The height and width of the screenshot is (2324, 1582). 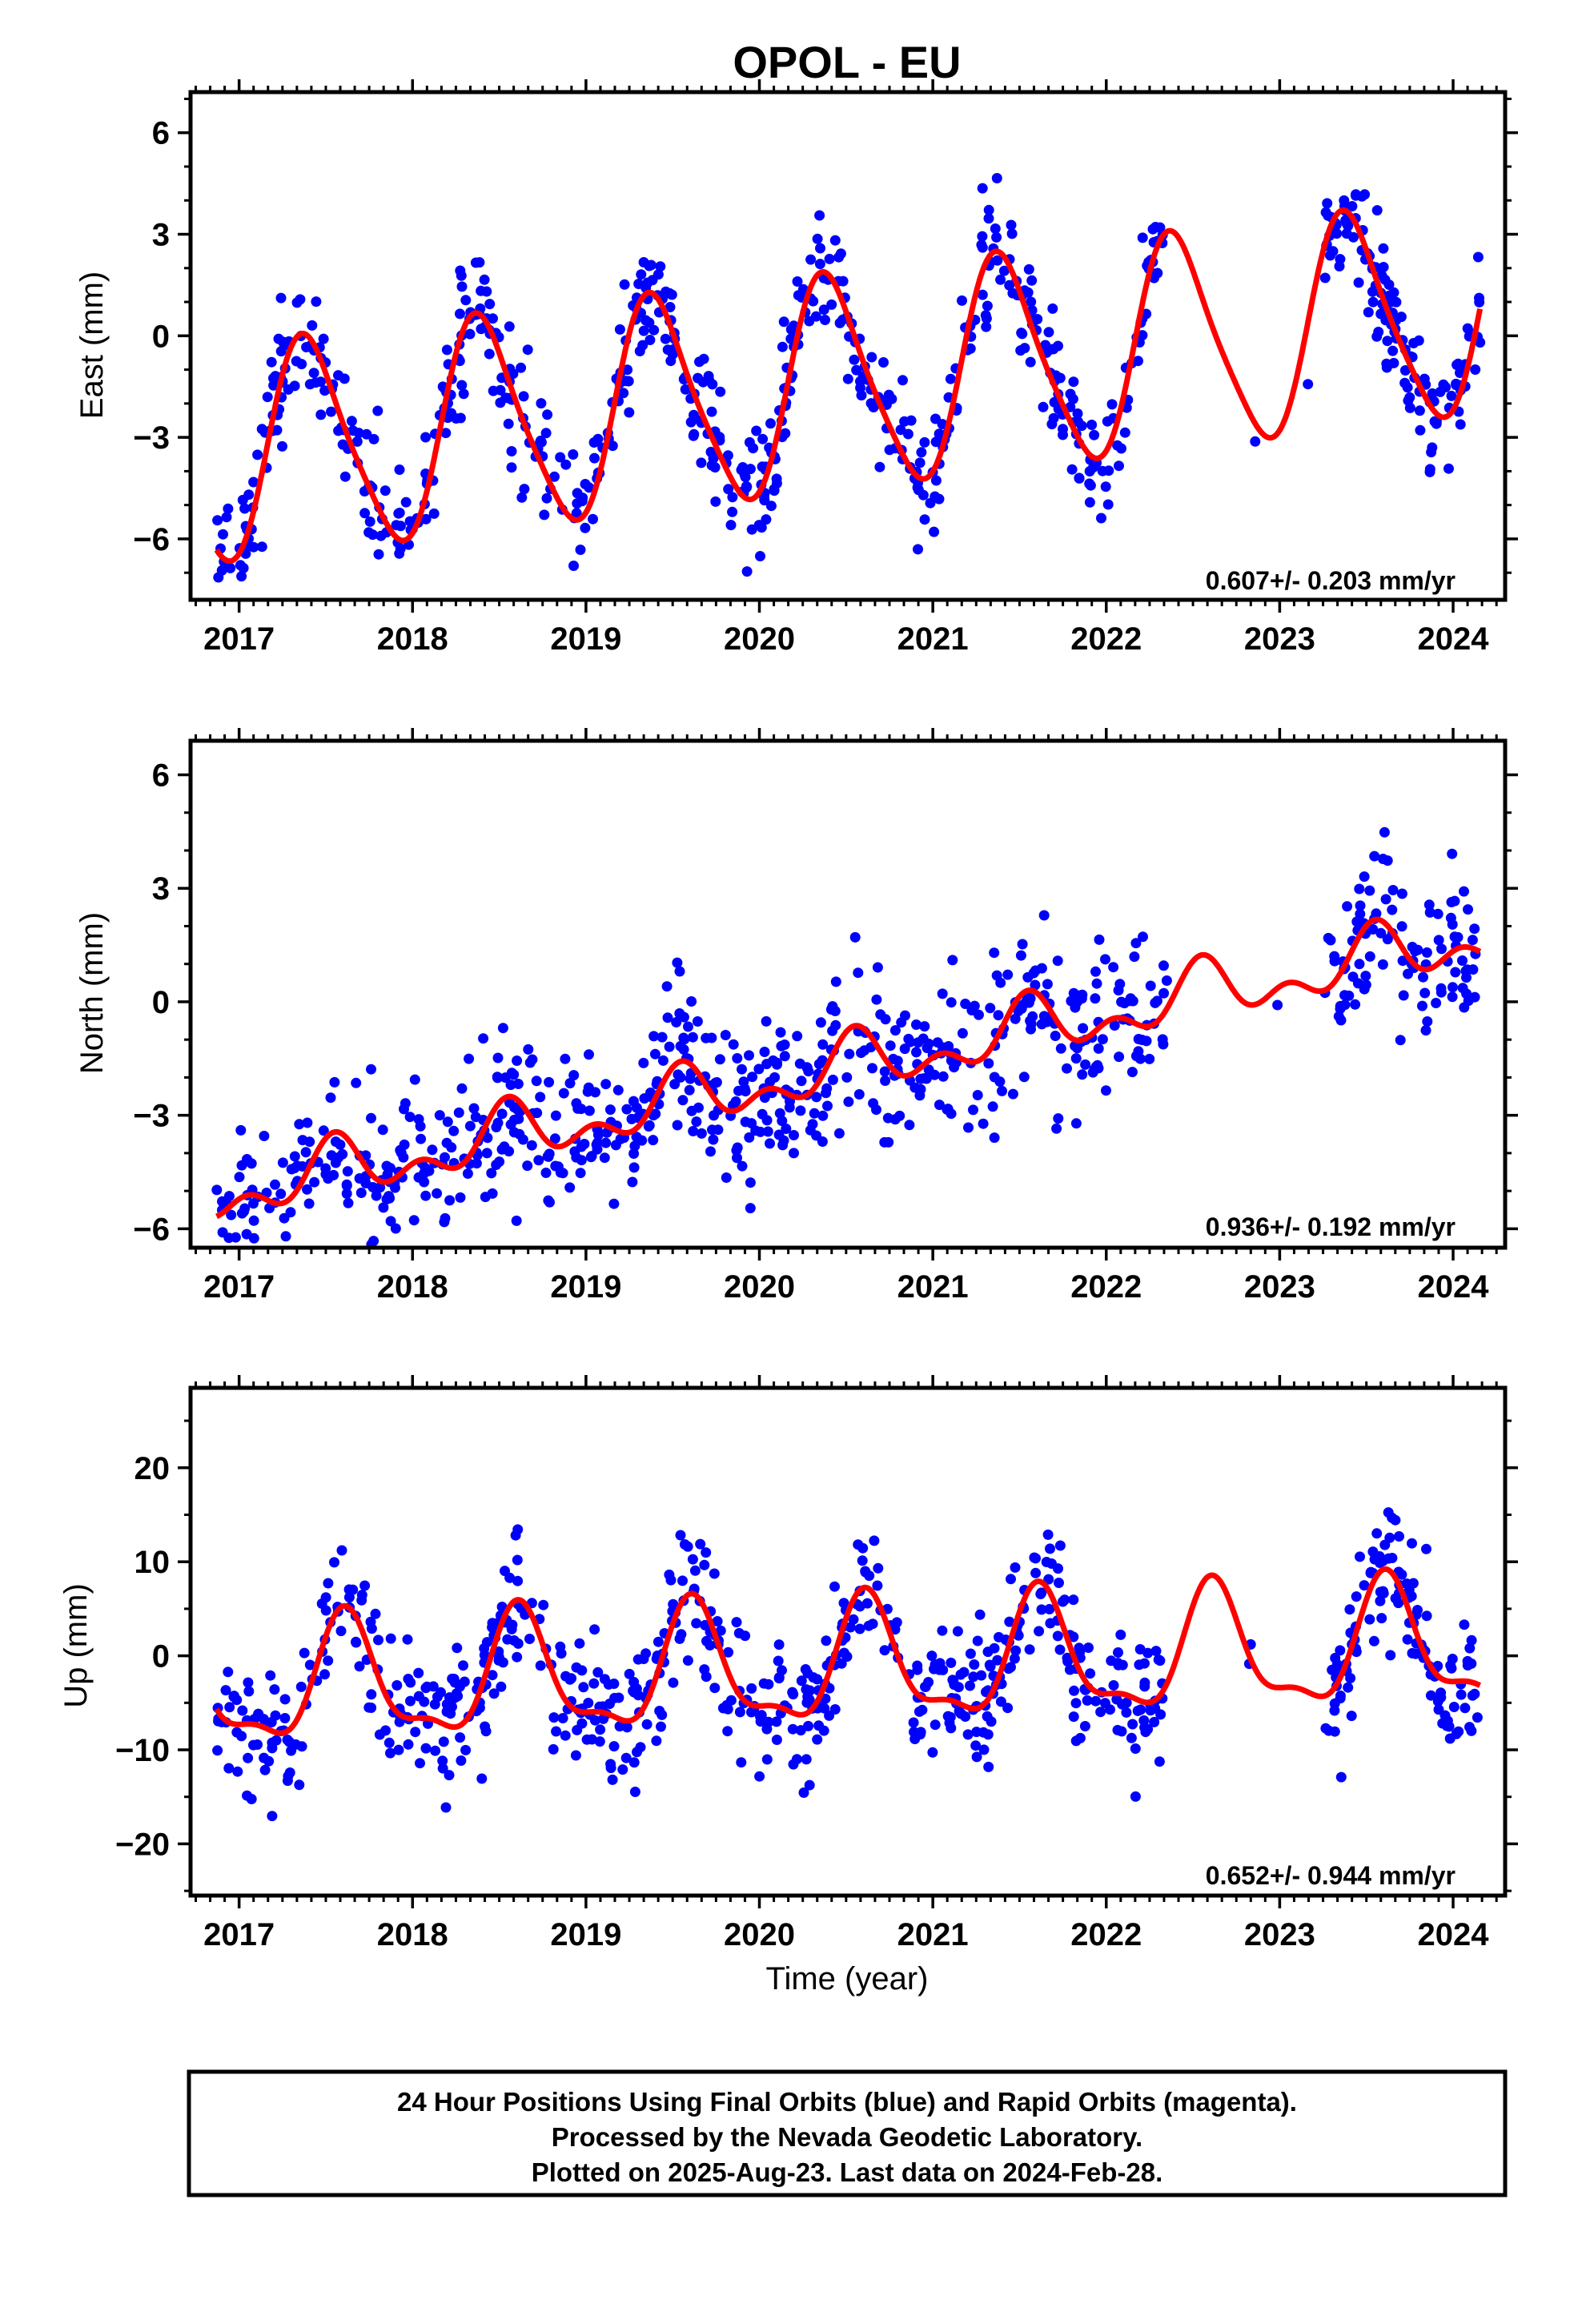 I want to click on north-y-tick-label: 3, so click(x=161, y=889).